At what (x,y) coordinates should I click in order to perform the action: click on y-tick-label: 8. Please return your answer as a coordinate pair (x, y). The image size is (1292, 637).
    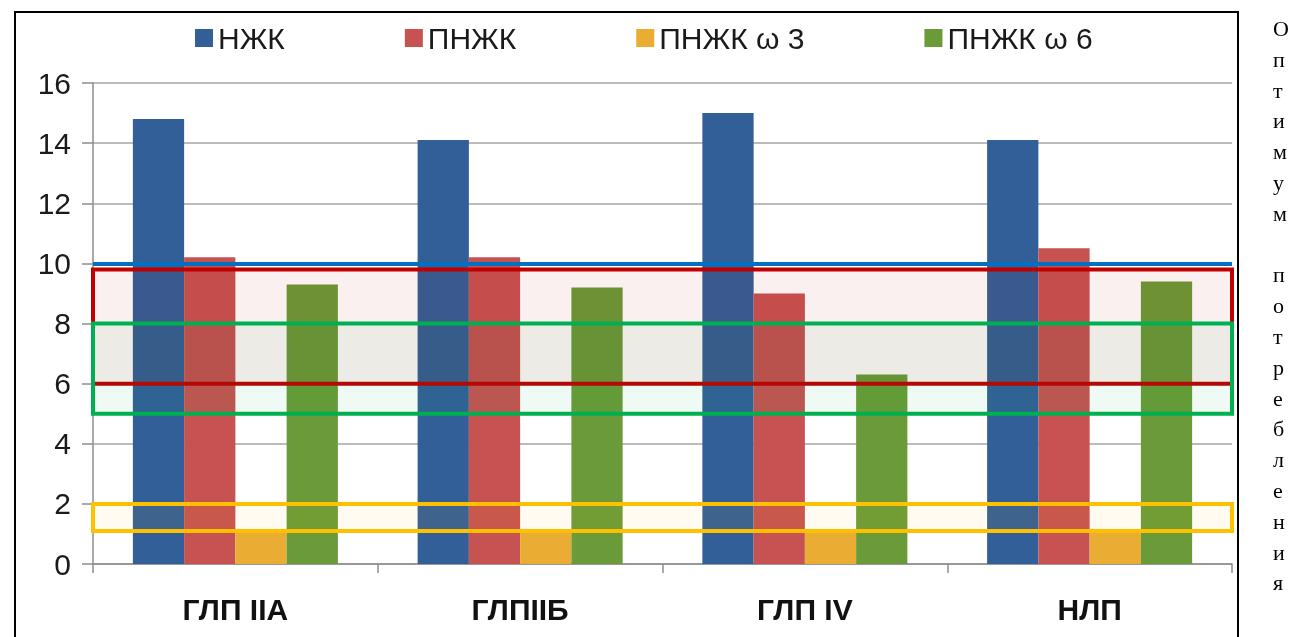
    Looking at the image, I should click on (62, 323).